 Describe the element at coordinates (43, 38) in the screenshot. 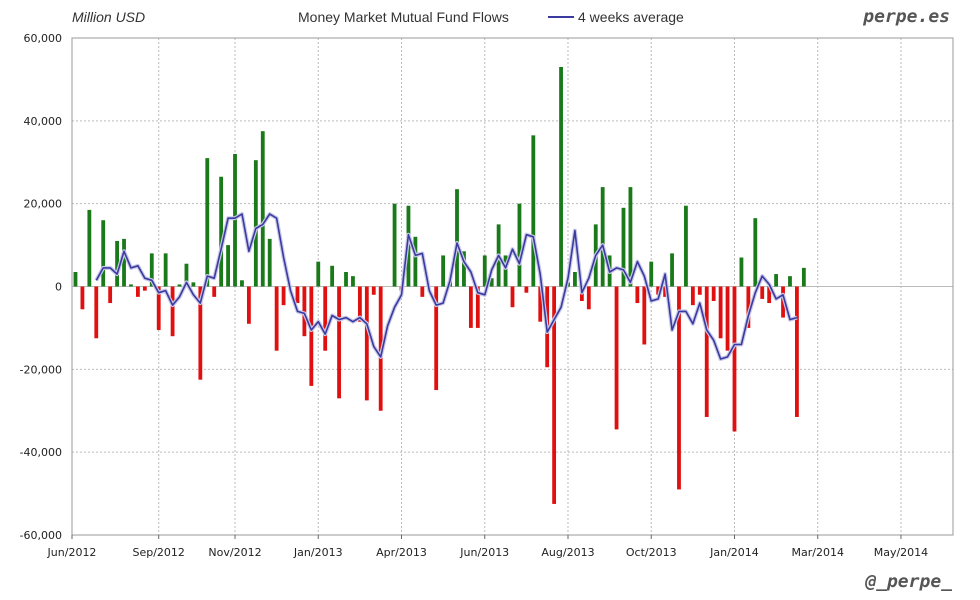

I see `y-tick-label: 60,000` at that location.